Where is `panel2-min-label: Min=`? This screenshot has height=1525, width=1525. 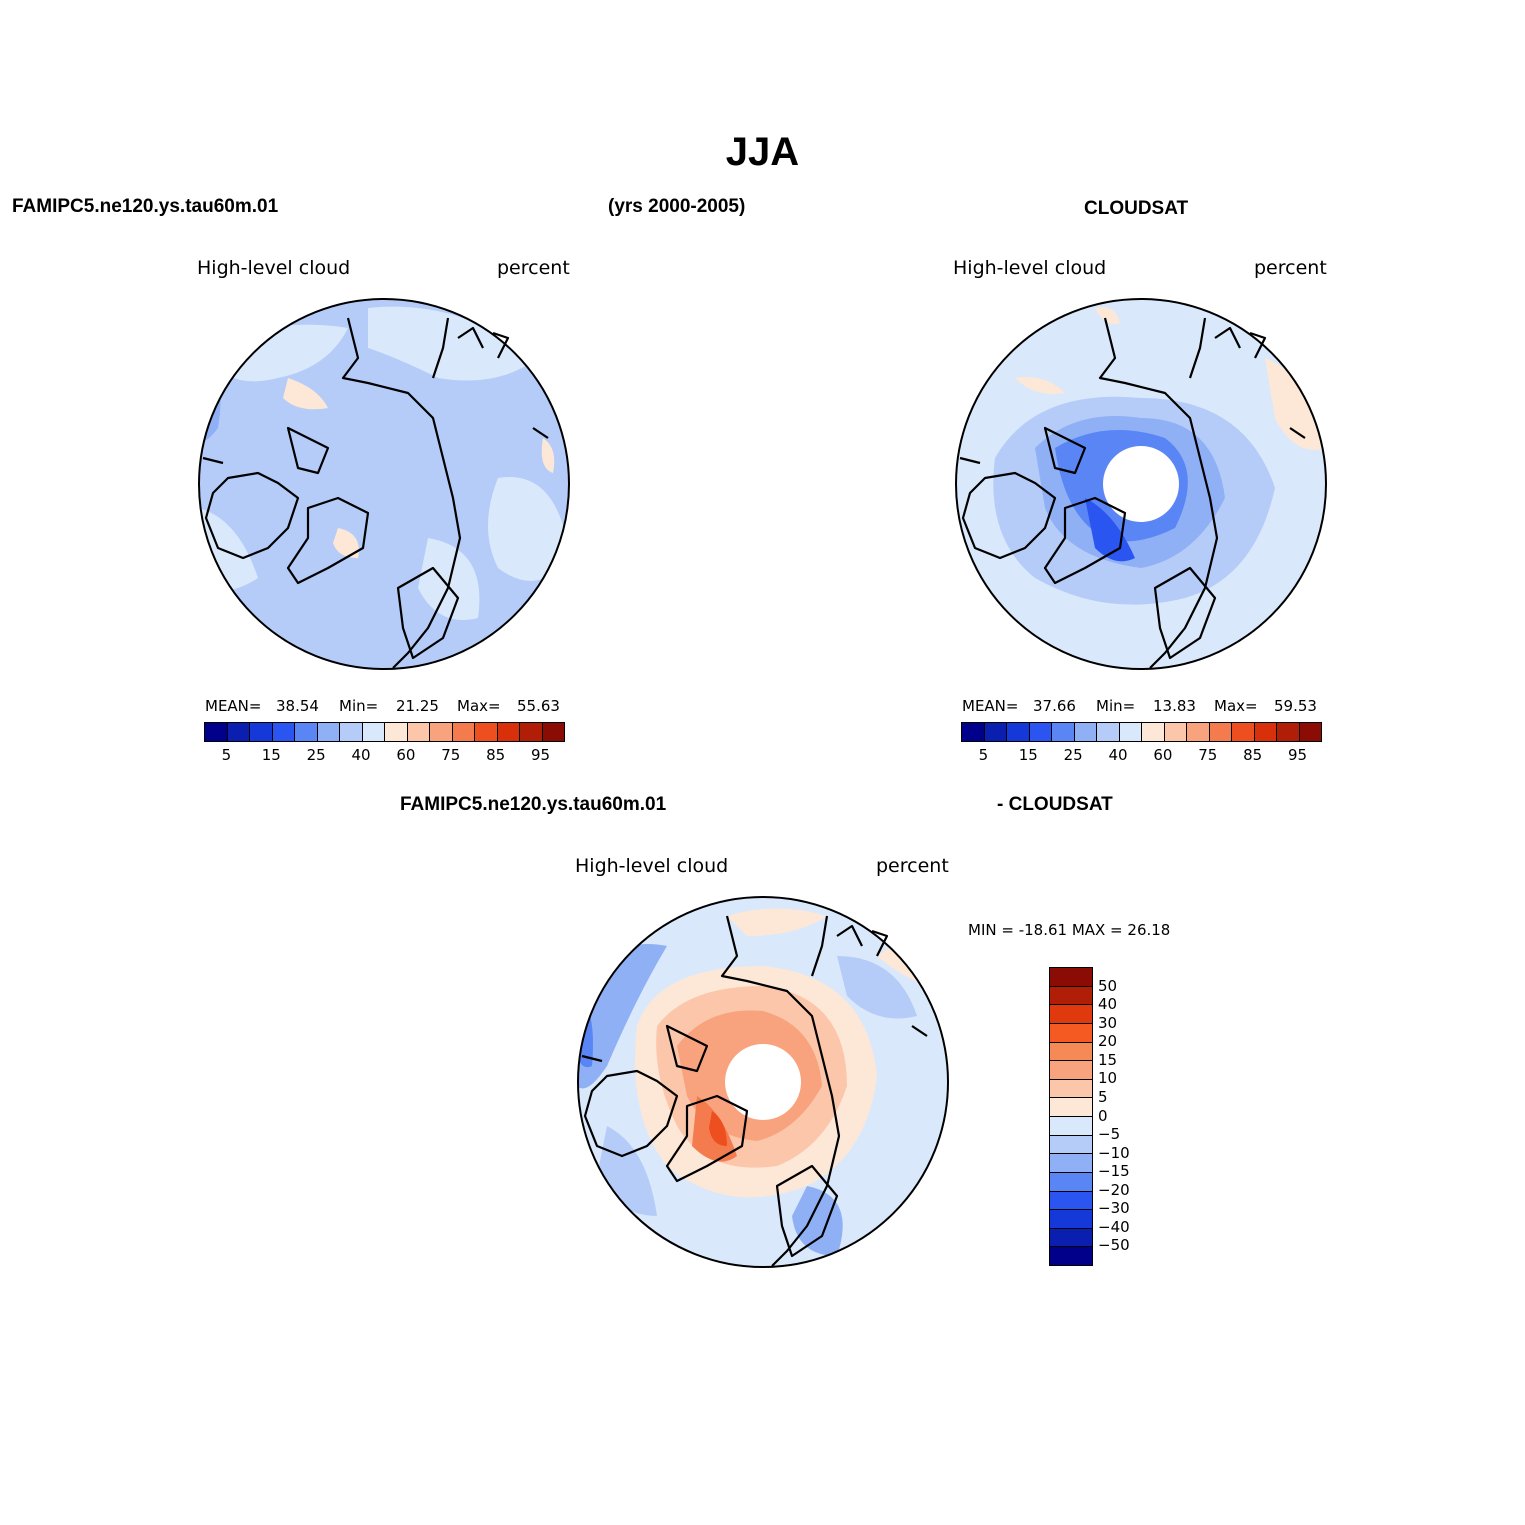 panel2-min-label: Min= is located at coordinates (1116, 706).